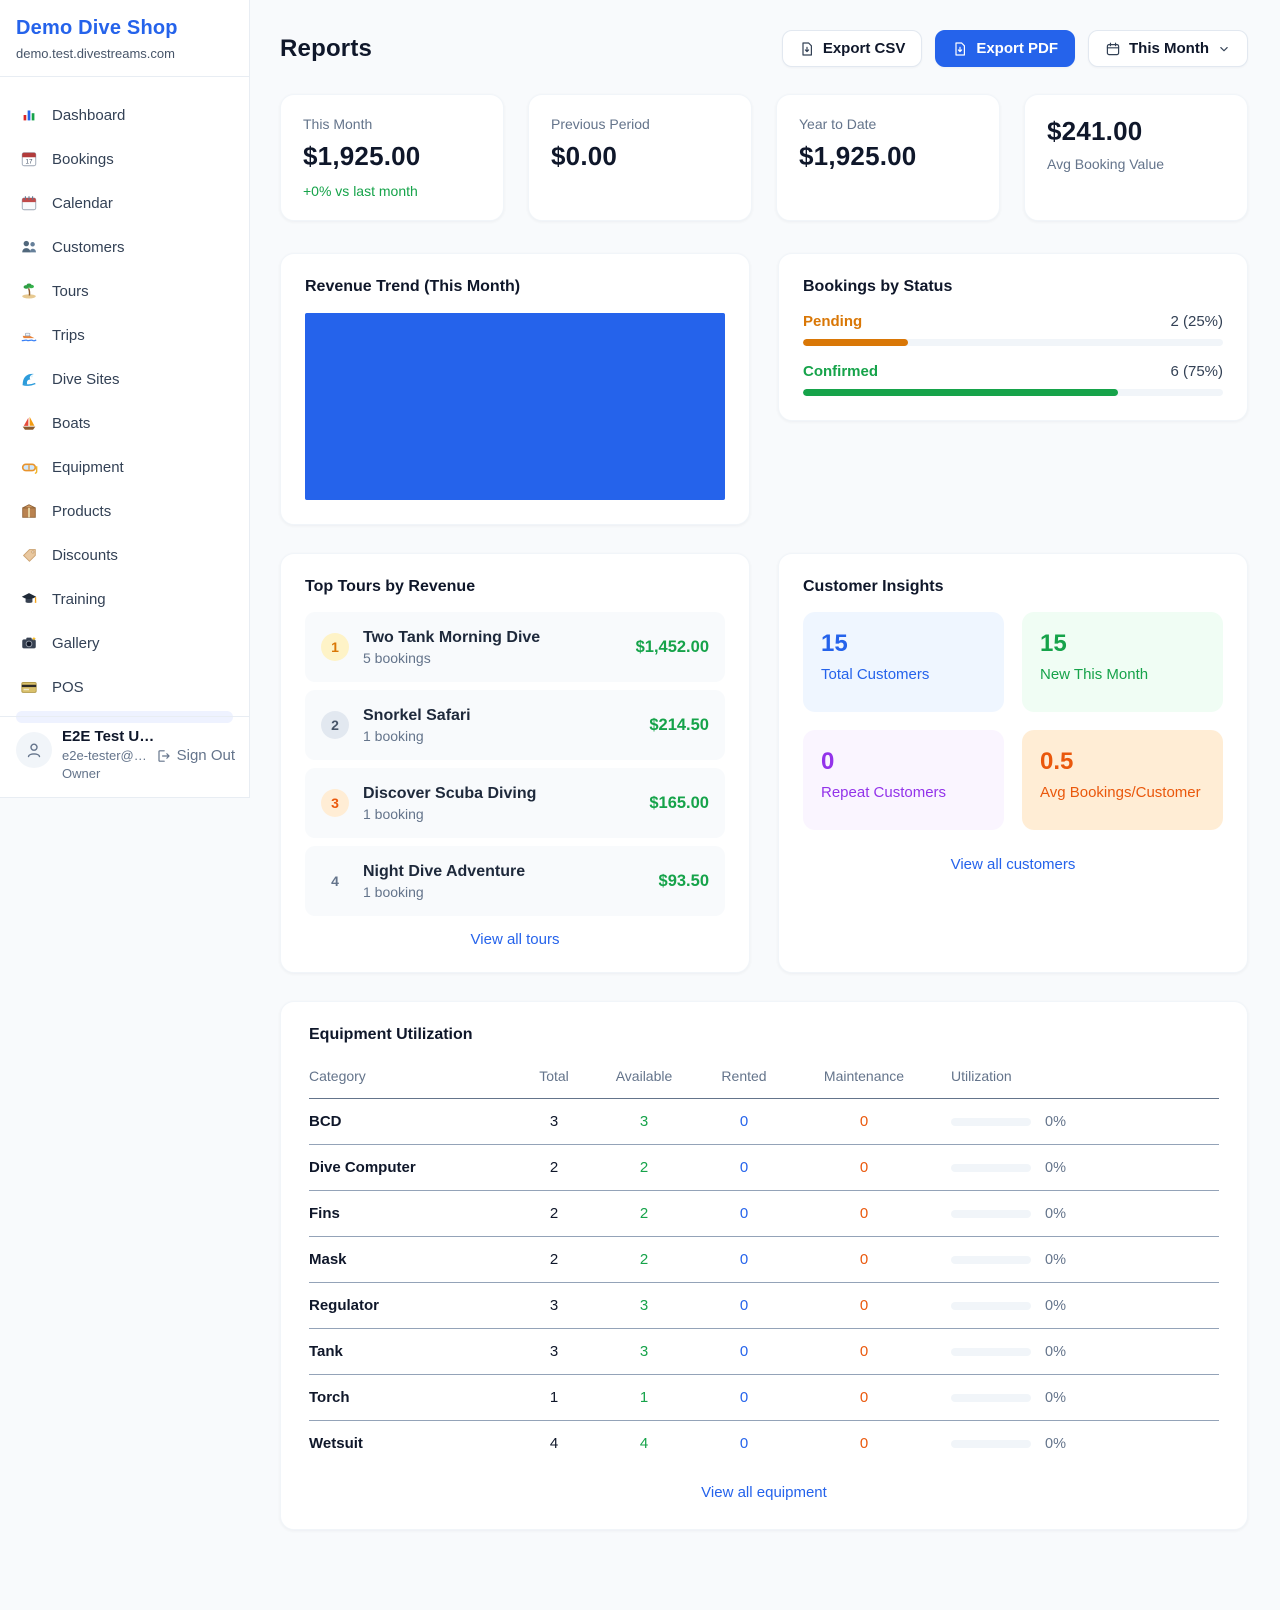 The width and height of the screenshot is (1280, 1610). Describe the element at coordinates (83, 159) in the screenshot. I see `sidebar-item-label: Bookings` at that location.